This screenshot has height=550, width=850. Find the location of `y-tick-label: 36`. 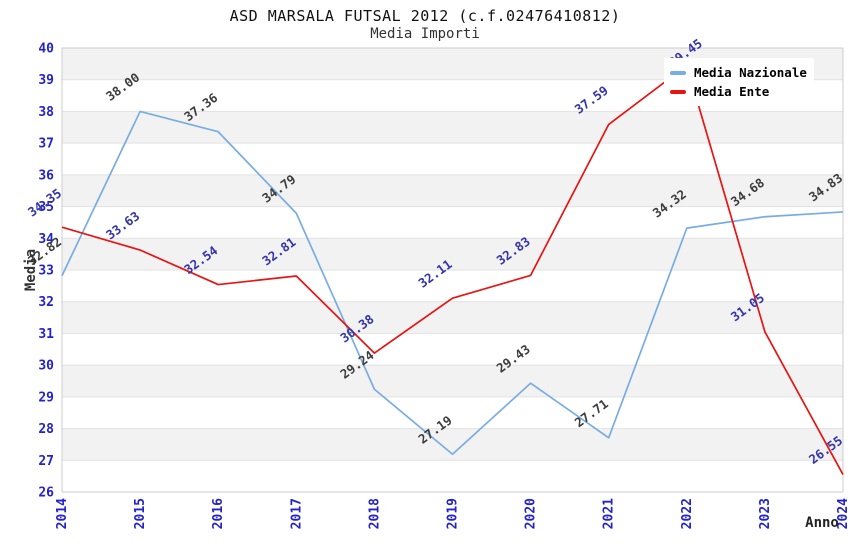

y-tick-label: 36 is located at coordinates (46, 175).